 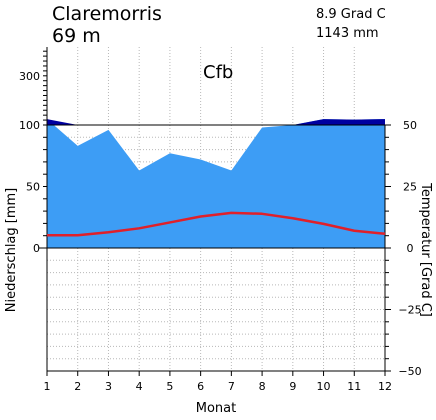 What do you see at coordinates (47, 386) in the screenshot?
I see `x-tick-label: 1` at bounding box center [47, 386].